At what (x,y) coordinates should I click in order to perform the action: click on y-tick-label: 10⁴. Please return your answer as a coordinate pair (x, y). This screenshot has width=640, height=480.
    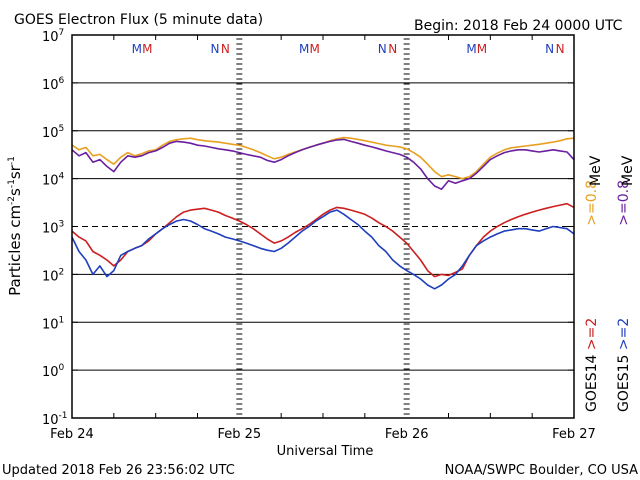
    Looking at the image, I should click on (53, 180).